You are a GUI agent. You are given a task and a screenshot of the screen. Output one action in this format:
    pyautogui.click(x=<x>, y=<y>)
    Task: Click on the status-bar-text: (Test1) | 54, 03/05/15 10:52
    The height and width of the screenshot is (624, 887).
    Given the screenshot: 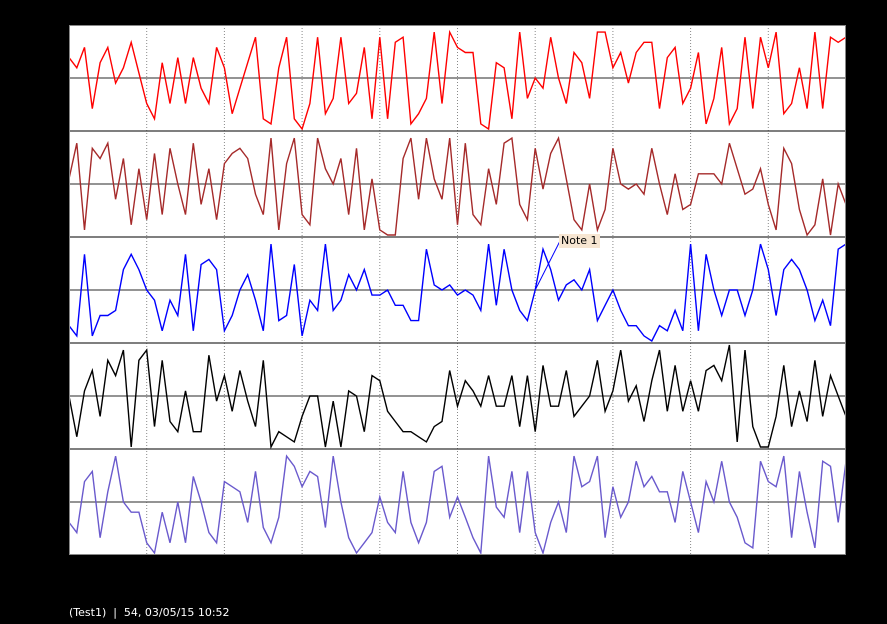 What is the action you would take?
    pyautogui.click(x=149, y=612)
    